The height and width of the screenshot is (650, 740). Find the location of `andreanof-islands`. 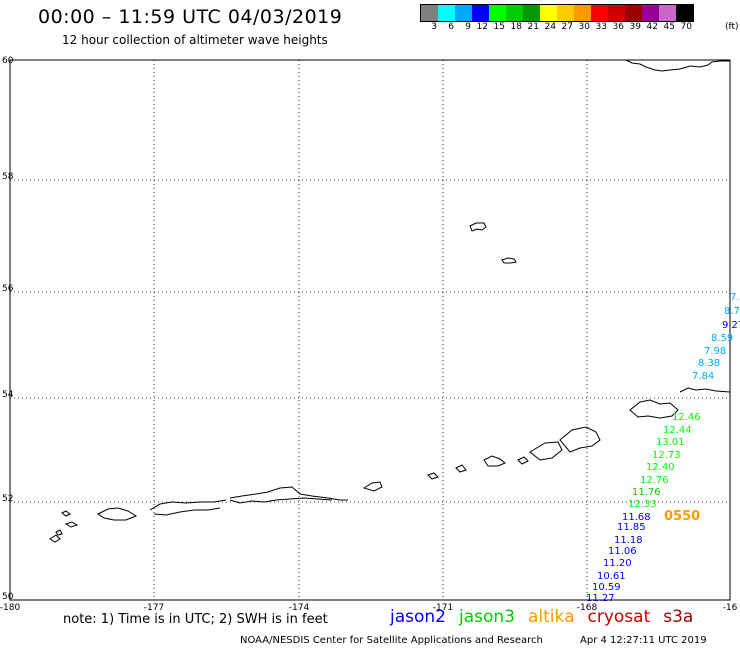

andreanof-islands is located at coordinates (281, 500).